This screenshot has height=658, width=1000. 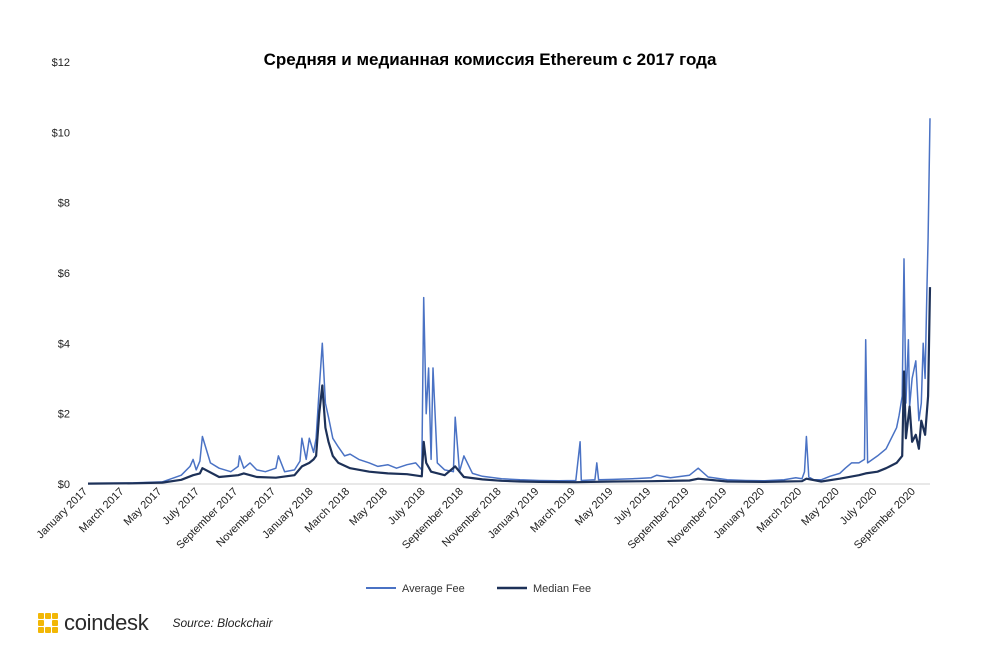 I want to click on y-tick-label: $4, so click(x=64, y=344).